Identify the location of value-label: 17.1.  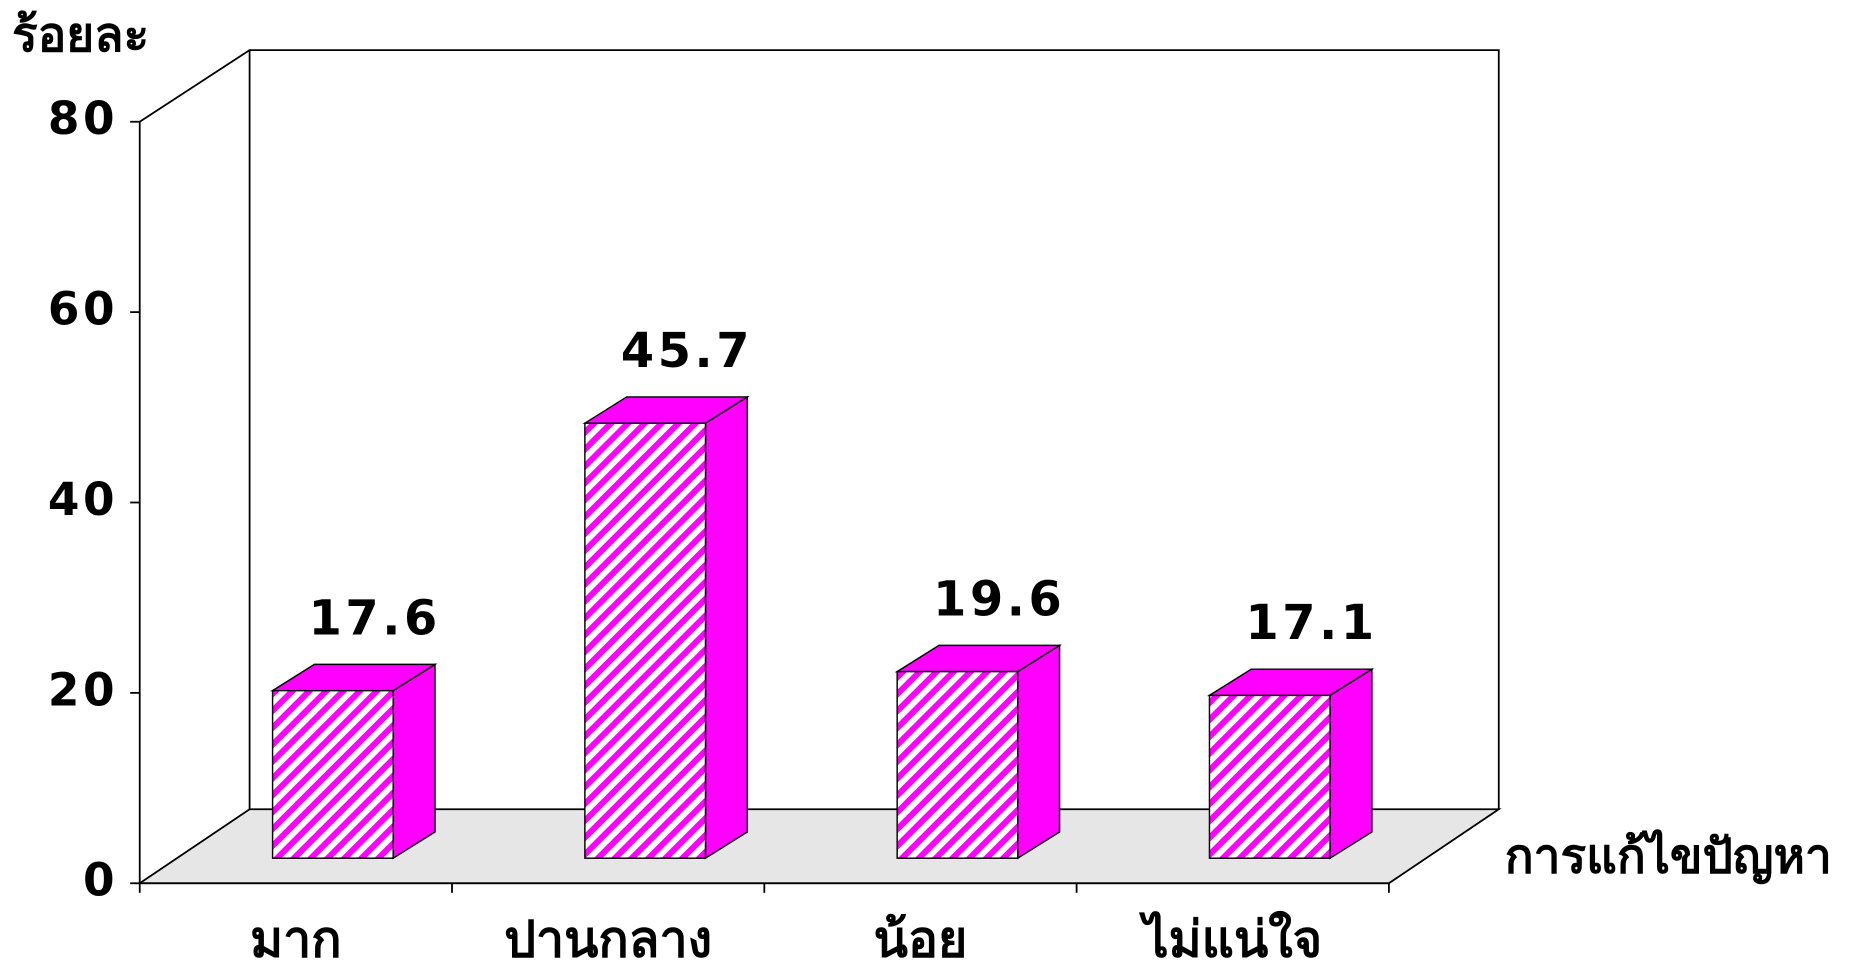
(1311, 623).